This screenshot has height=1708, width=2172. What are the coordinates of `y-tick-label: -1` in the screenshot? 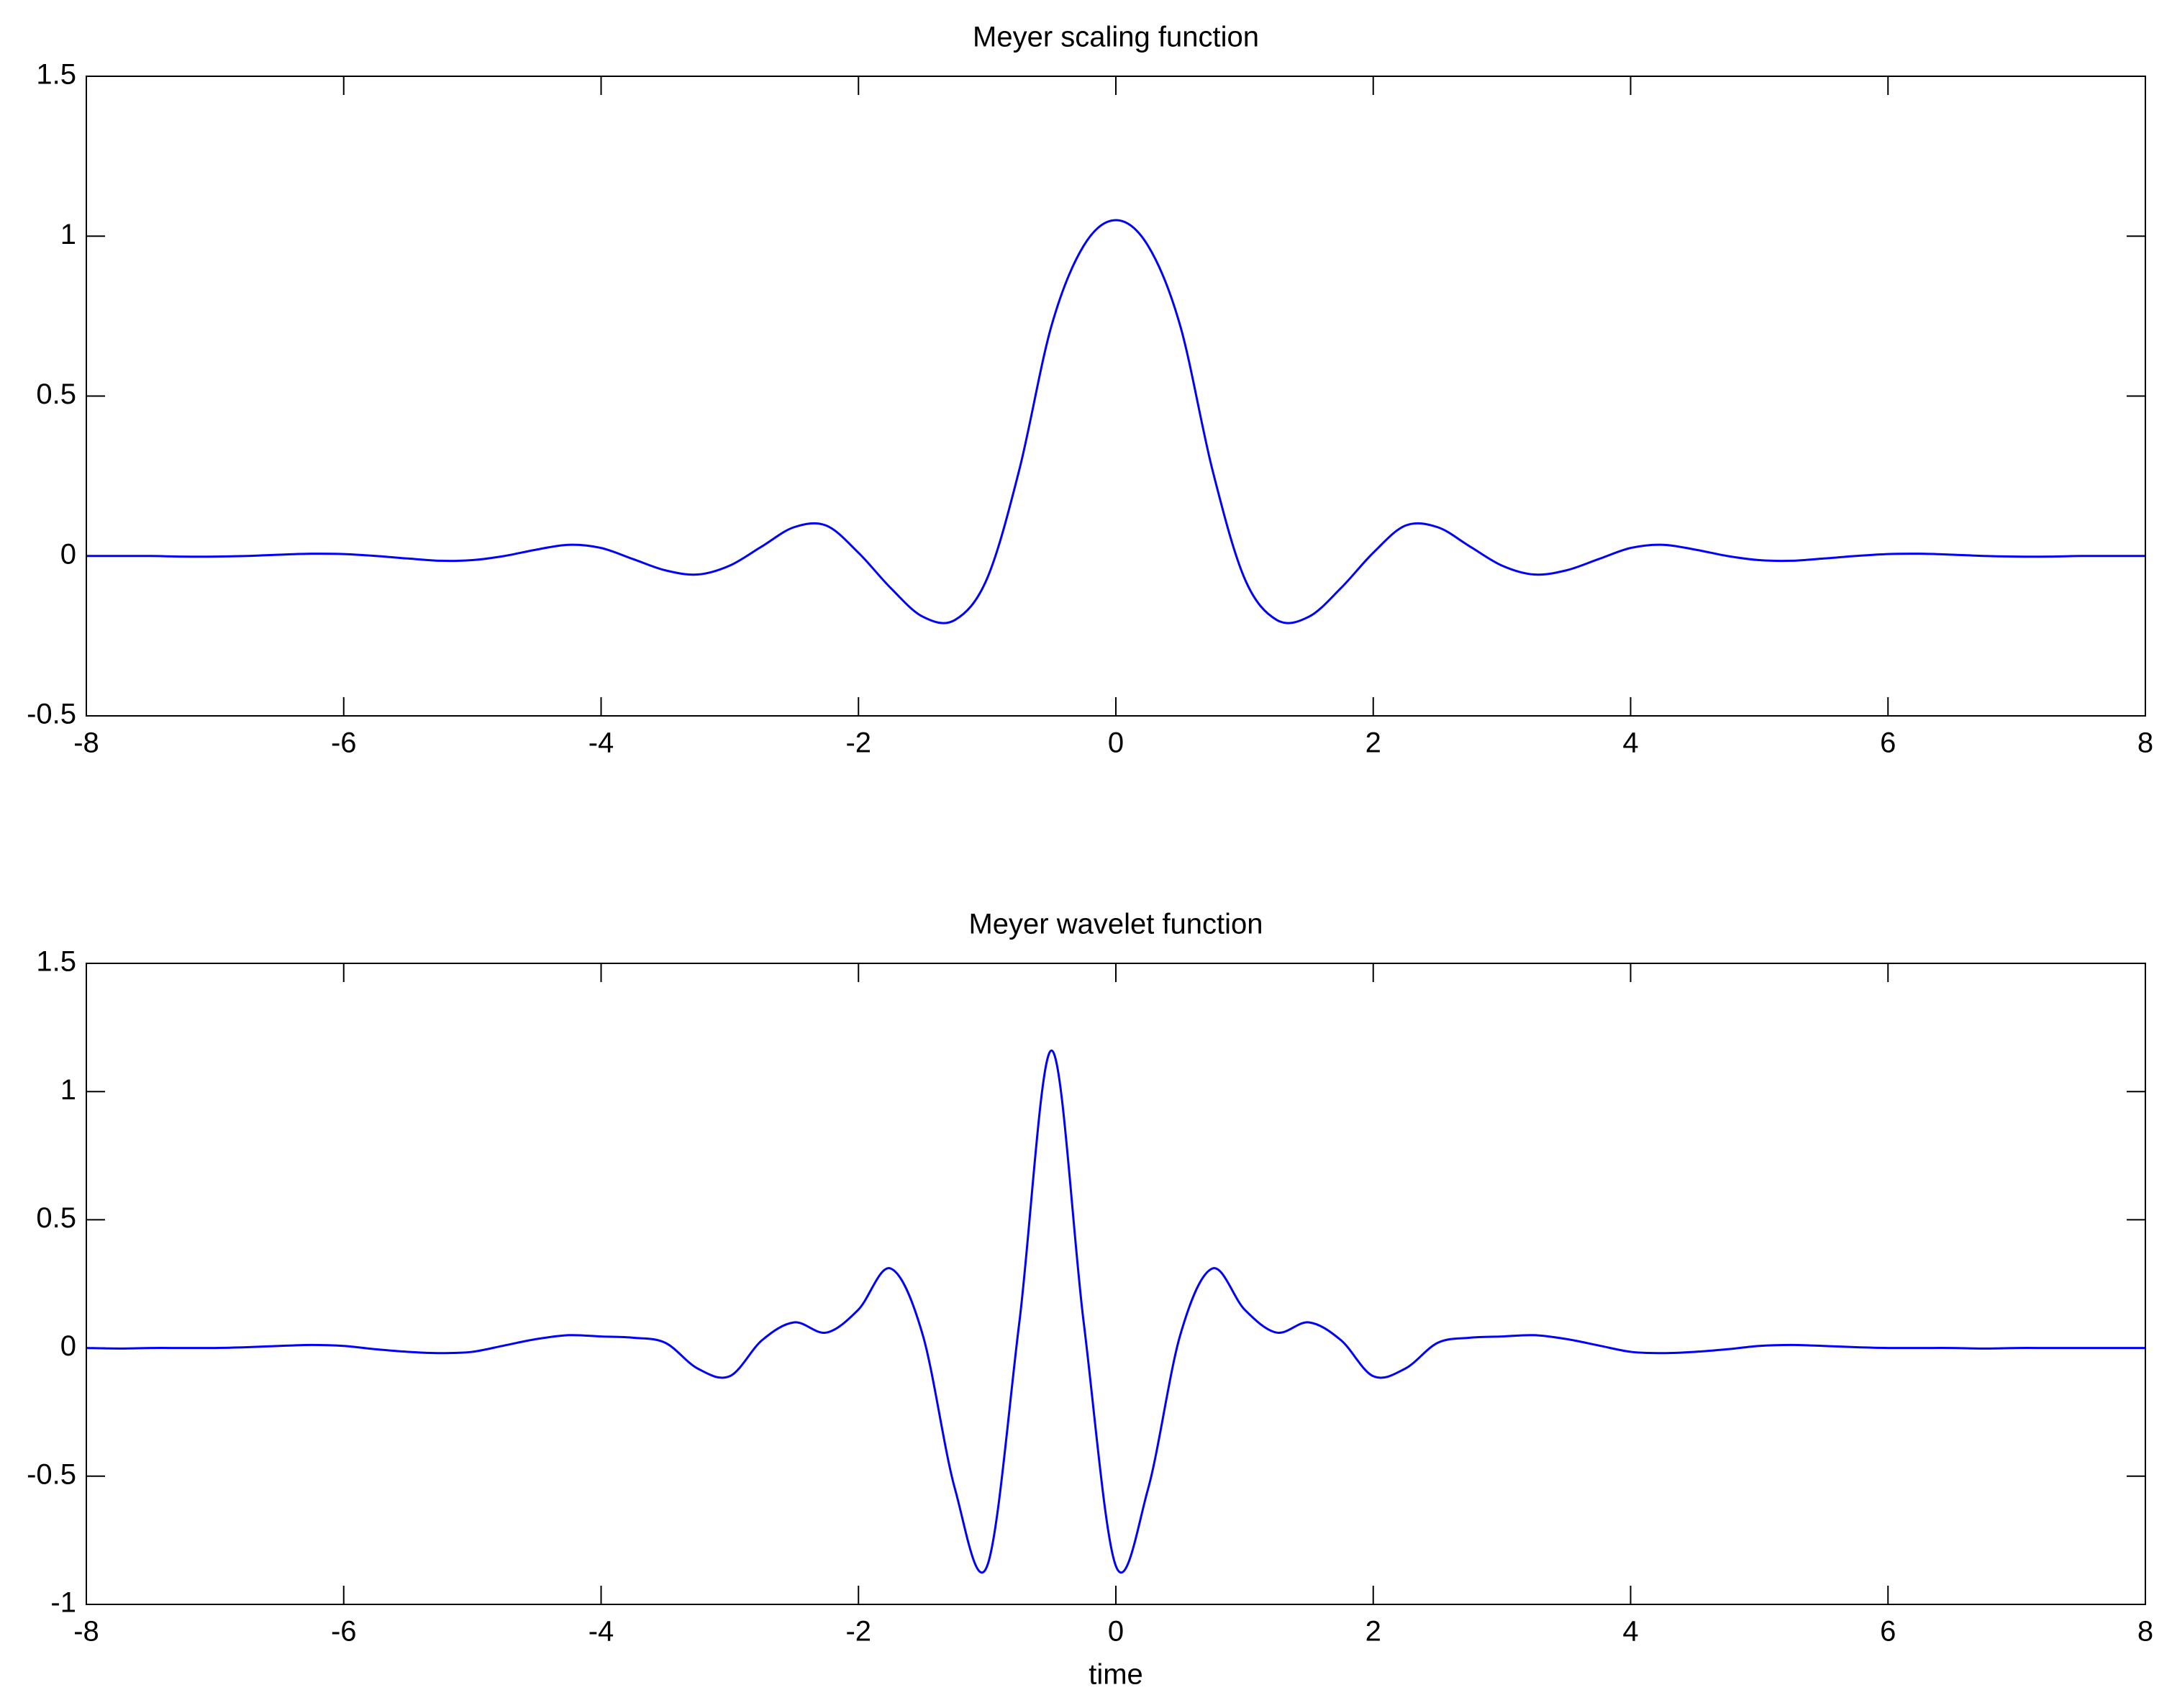 It's located at (63, 1603).